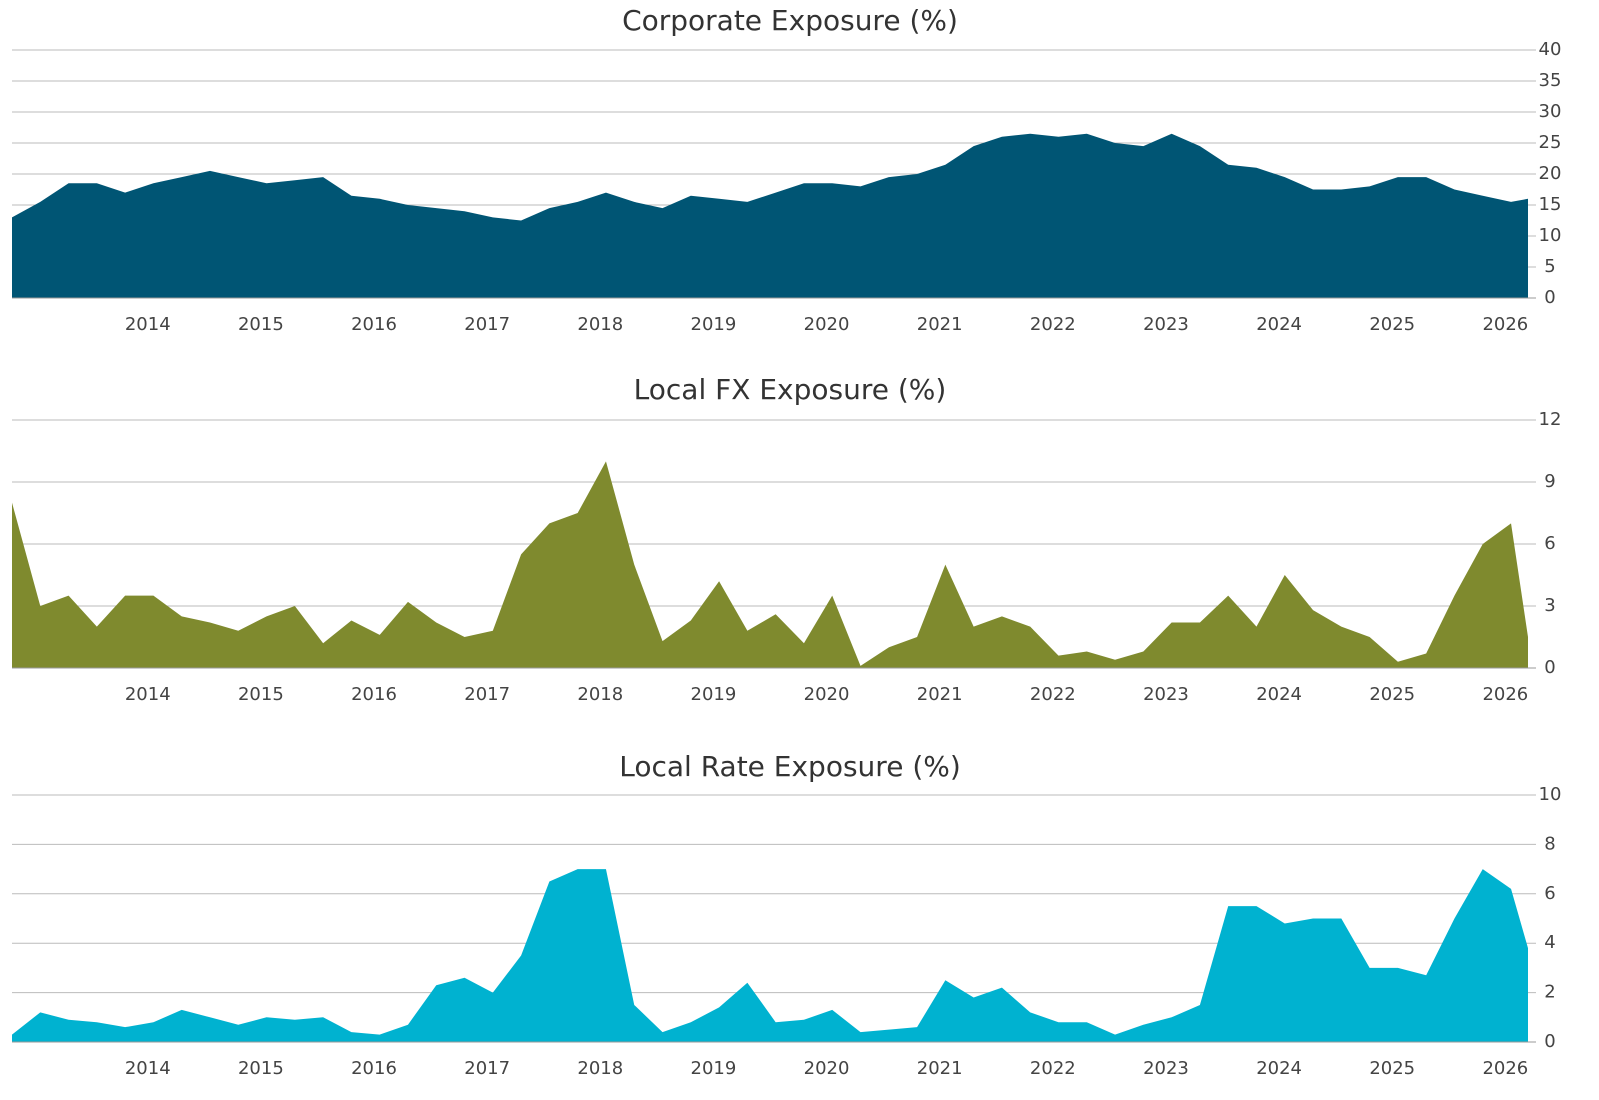 This screenshot has width=1599, height=1100. Describe the element at coordinates (1549, 843) in the screenshot. I see `y-tick-label: 8` at that location.